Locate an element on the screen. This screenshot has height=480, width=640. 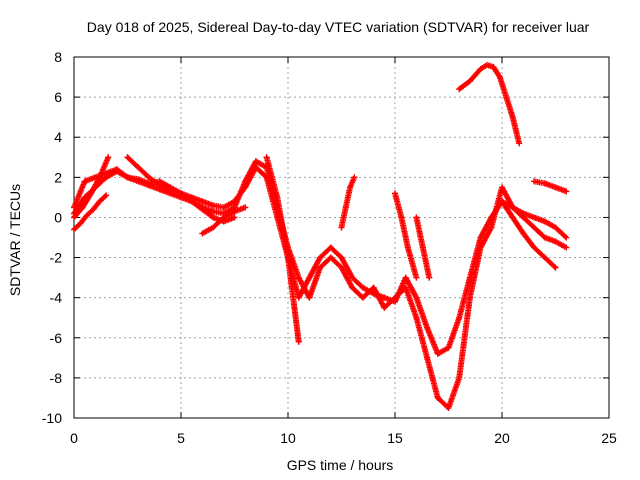
y-tick-label: -2 is located at coordinates (56, 258).